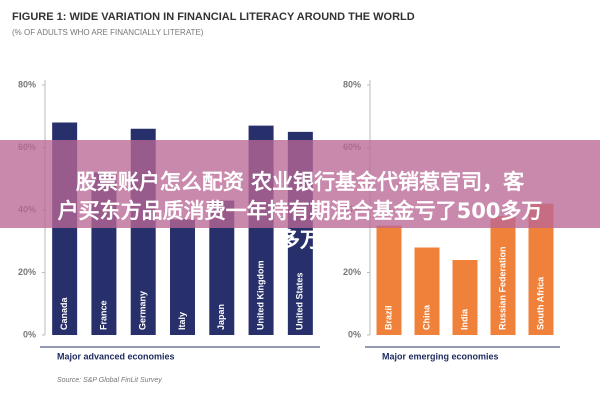  What do you see at coordinates (221, 317) in the screenshot?
I see `x-tick-label: Japan` at bounding box center [221, 317].